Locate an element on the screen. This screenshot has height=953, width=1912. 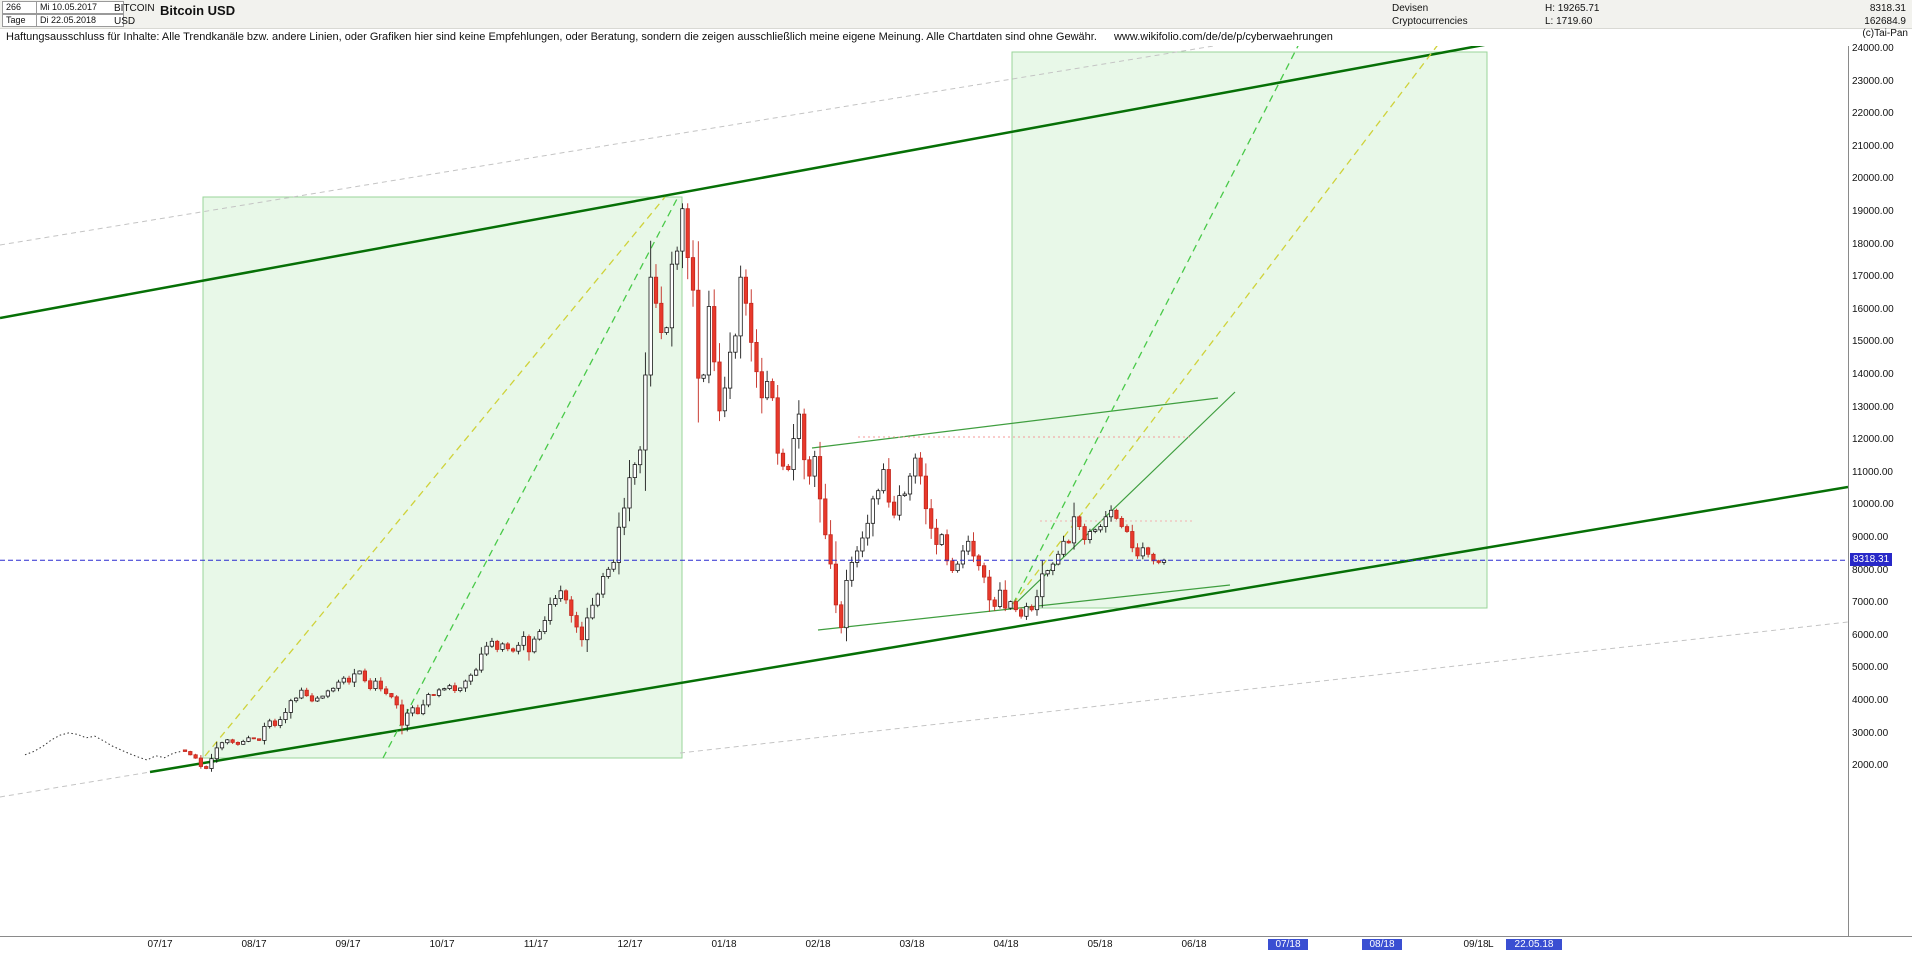
lower-channel-extension-dashed is located at coordinates (75, 784).